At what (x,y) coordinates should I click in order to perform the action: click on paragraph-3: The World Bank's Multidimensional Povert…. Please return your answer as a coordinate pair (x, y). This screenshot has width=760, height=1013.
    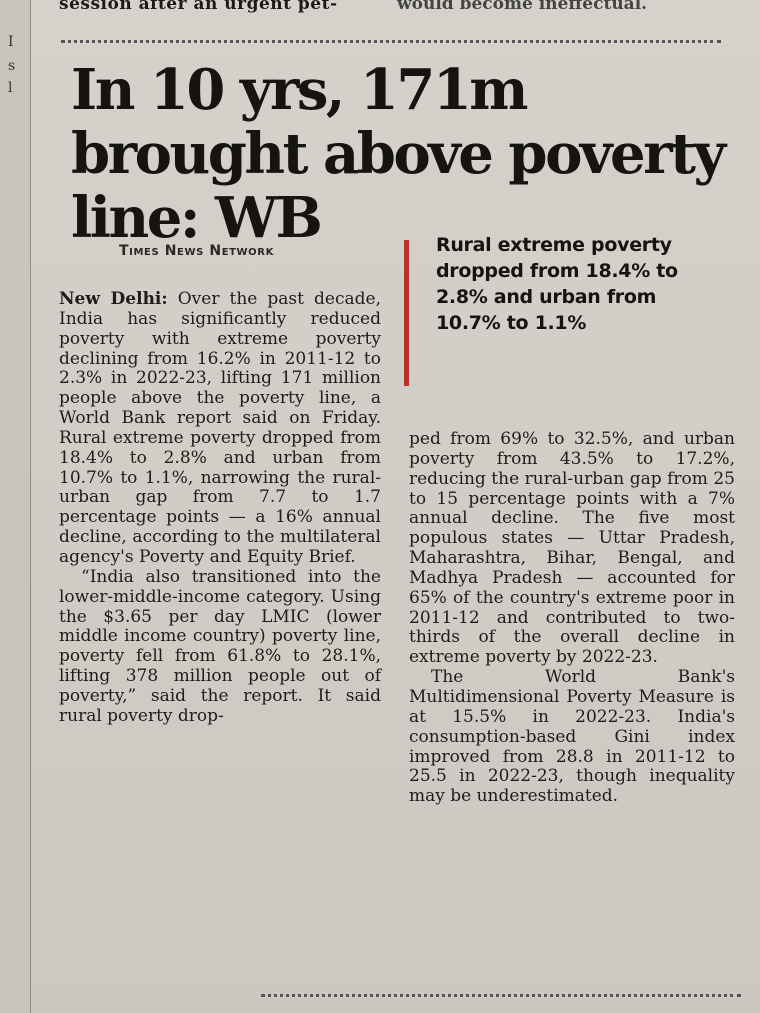
    Looking at the image, I should click on (572, 737).